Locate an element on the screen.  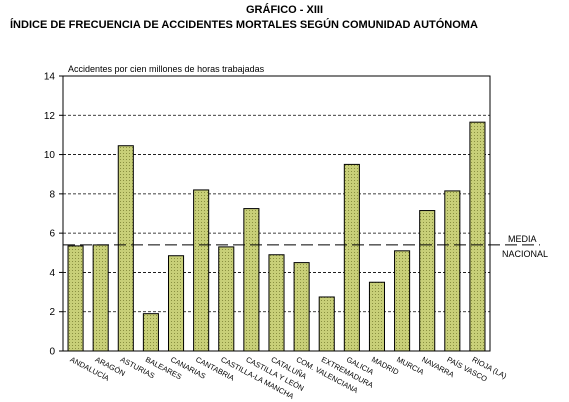
y-tick-label: 8 is located at coordinates (52, 194).